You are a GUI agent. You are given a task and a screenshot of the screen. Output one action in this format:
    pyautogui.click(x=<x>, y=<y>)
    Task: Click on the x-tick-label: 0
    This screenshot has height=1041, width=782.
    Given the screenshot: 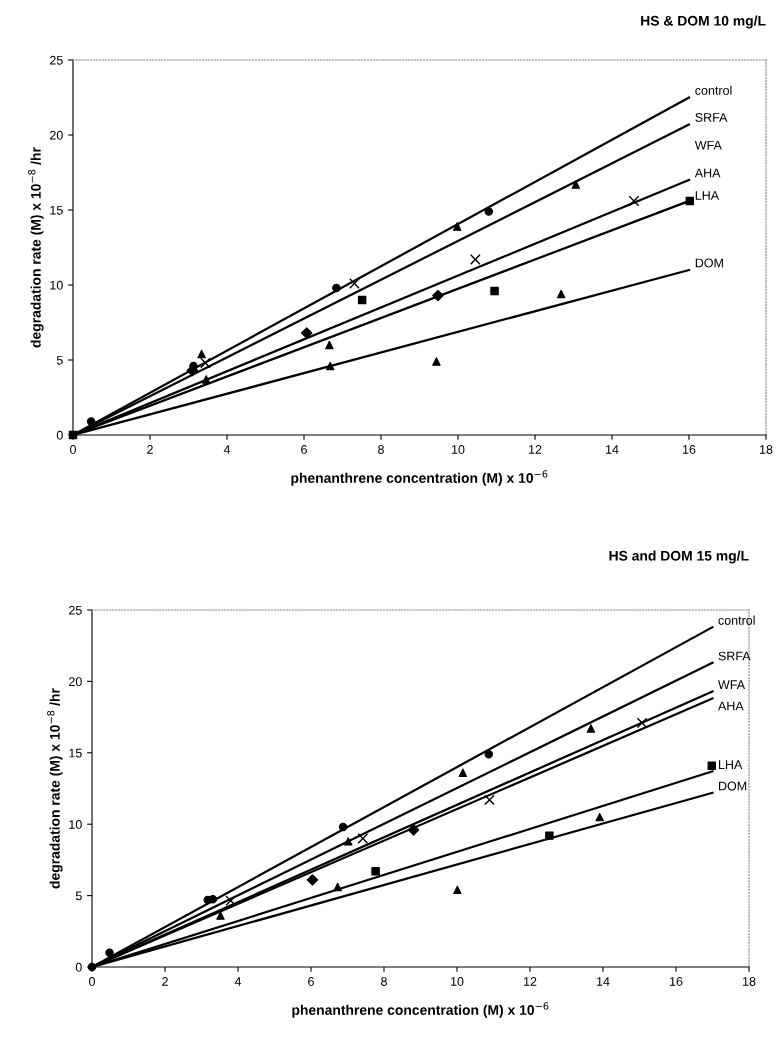 What is the action you would take?
    pyautogui.click(x=92, y=981)
    